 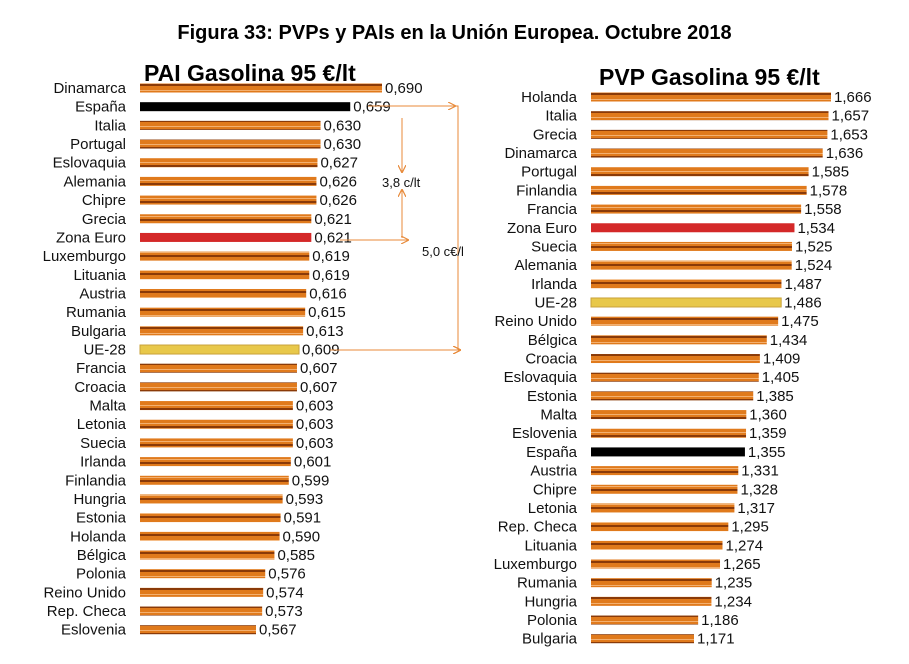 What do you see at coordinates (709, 77) in the screenshot?
I see `pvp-subtitle: PVP Gasolina 95 €/lt` at bounding box center [709, 77].